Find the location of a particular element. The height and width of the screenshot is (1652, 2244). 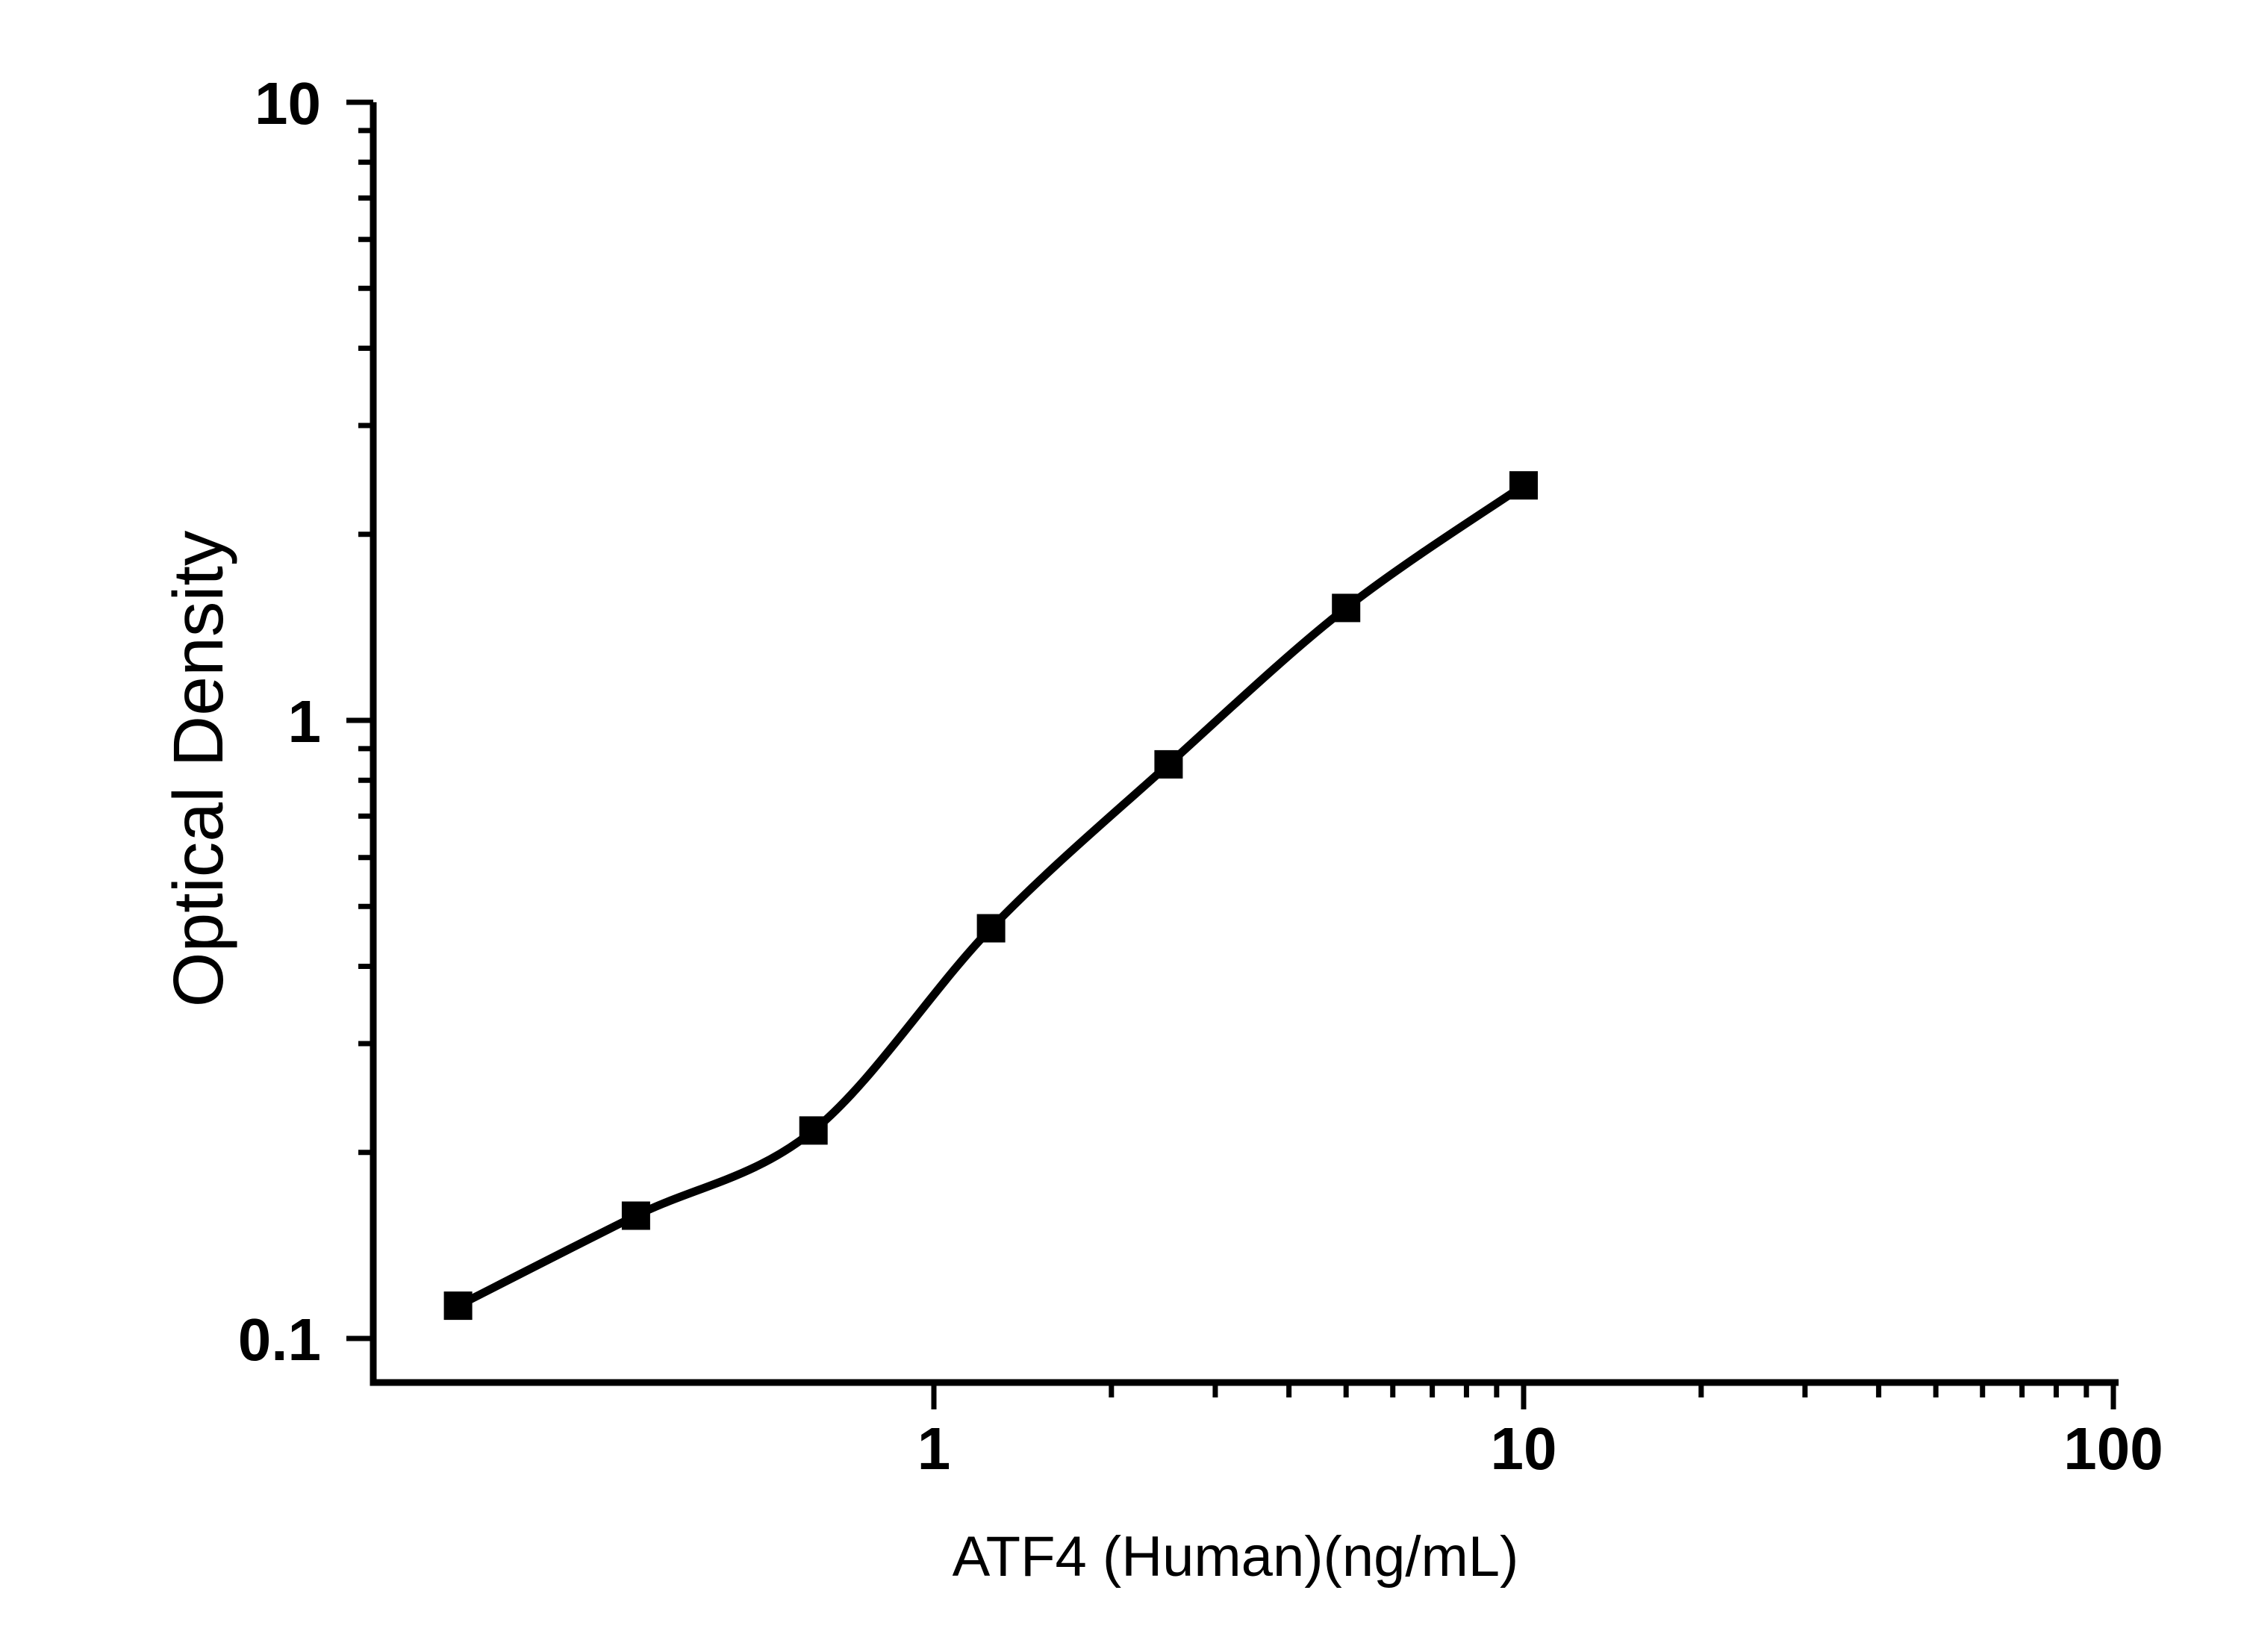

y-axis-title: Optical Density is located at coordinates (198, 768).